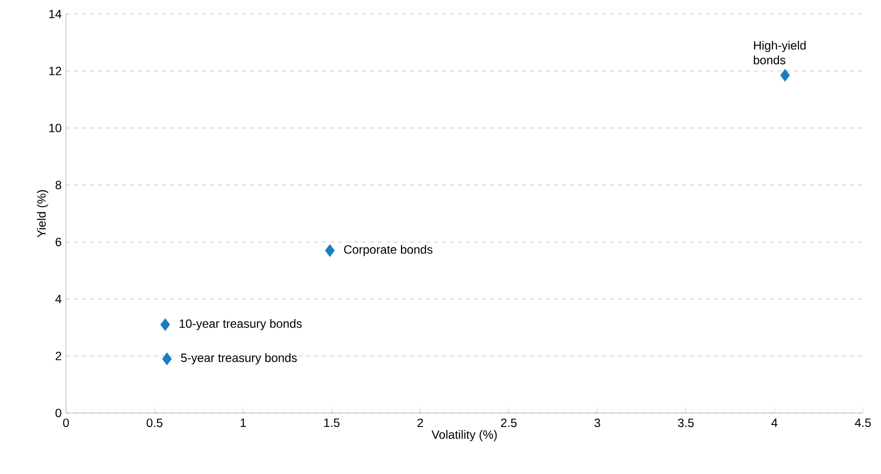  I want to click on y-tick-label: 10, so click(55, 128).